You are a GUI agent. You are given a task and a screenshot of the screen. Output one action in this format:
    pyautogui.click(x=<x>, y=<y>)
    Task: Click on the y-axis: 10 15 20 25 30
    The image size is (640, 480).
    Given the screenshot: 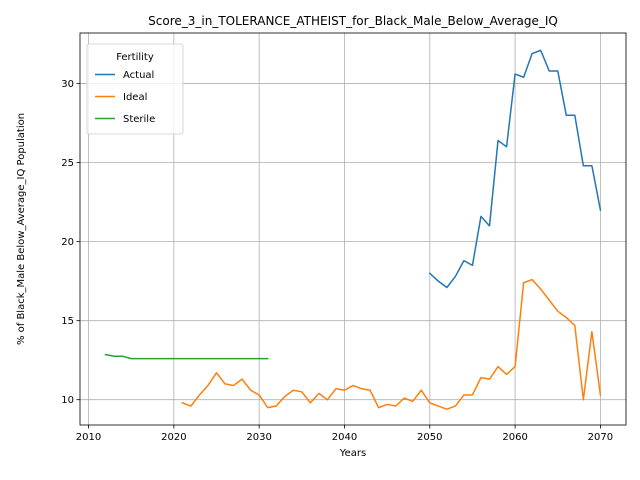 What is the action you would take?
    pyautogui.click(x=70, y=242)
    